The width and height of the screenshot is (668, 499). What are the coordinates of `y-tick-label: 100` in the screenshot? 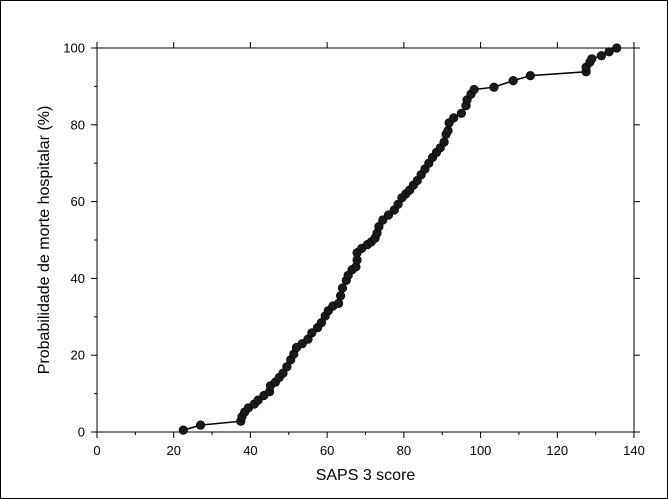 It's located at (74, 48).